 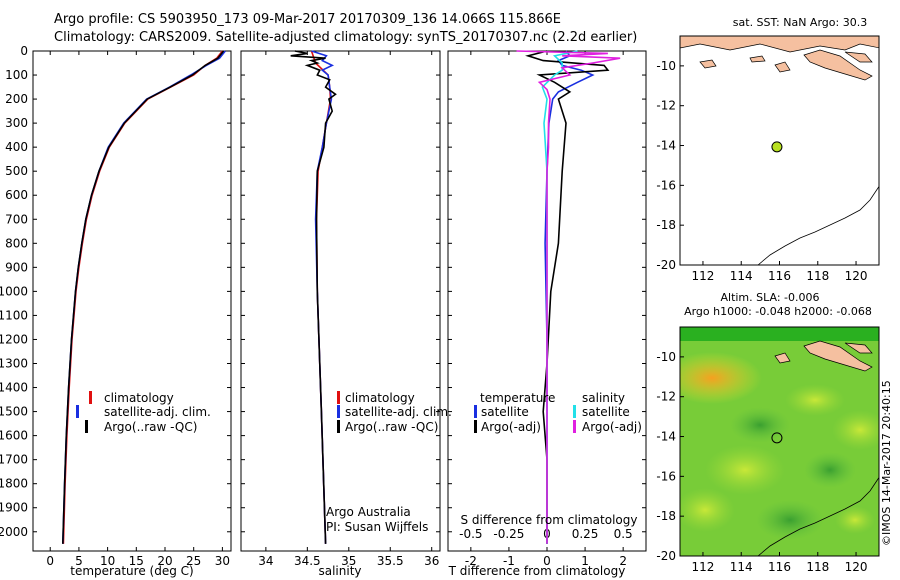 I want to click on y-tick-label: 200, so click(x=16, y=99).